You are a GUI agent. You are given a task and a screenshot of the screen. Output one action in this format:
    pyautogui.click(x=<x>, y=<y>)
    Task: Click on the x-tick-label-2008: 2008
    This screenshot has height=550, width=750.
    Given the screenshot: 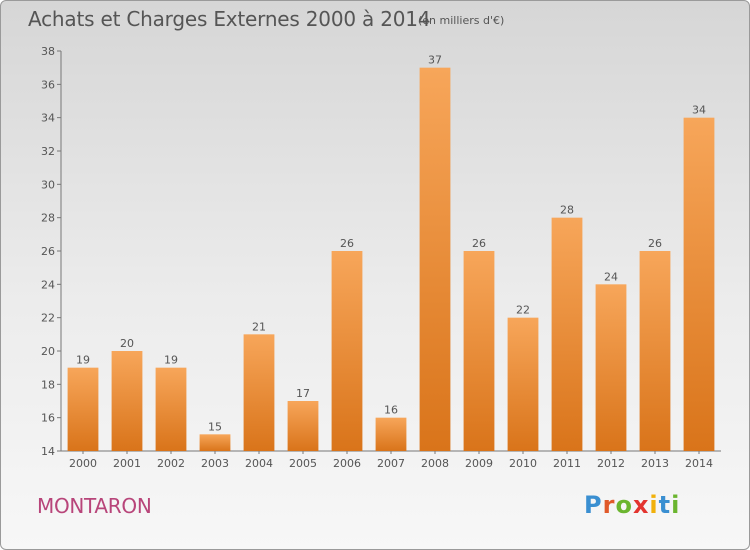 What is the action you would take?
    pyautogui.click(x=435, y=463)
    